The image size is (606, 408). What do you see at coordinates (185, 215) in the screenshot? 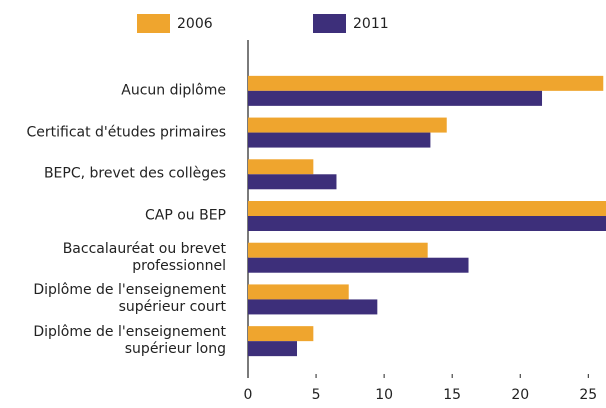
I see `category-label: CAP ou BEP` at bounding box center [185, 215].